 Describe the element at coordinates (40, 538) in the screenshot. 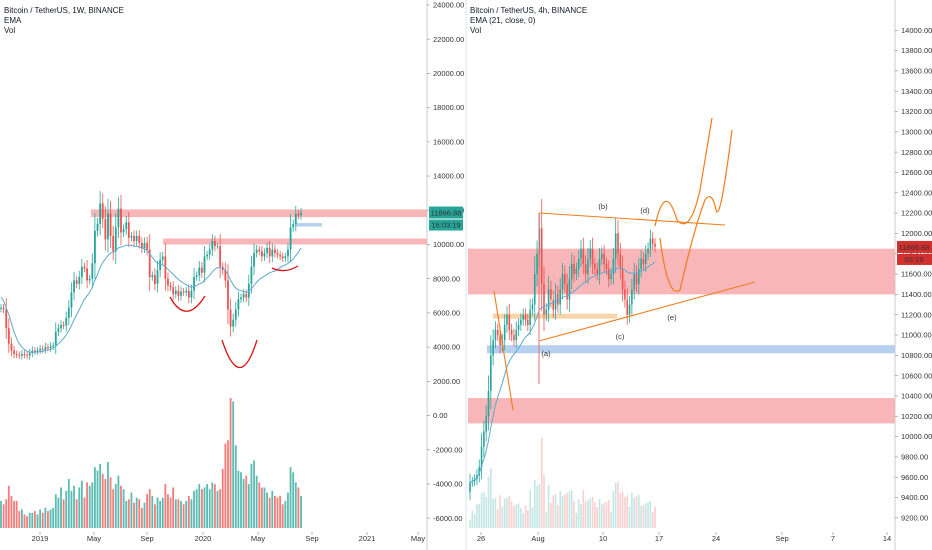

I see `left-x-tick-label: 2019` at that location.